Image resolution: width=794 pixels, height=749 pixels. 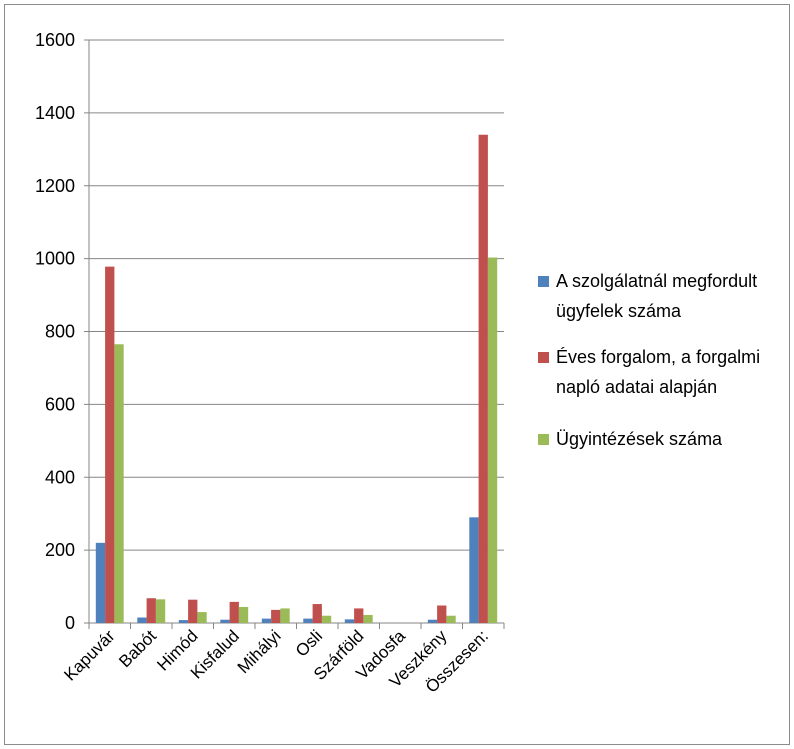 I want to click on x-category-label: Mihályi, so click(x=259, y=651).